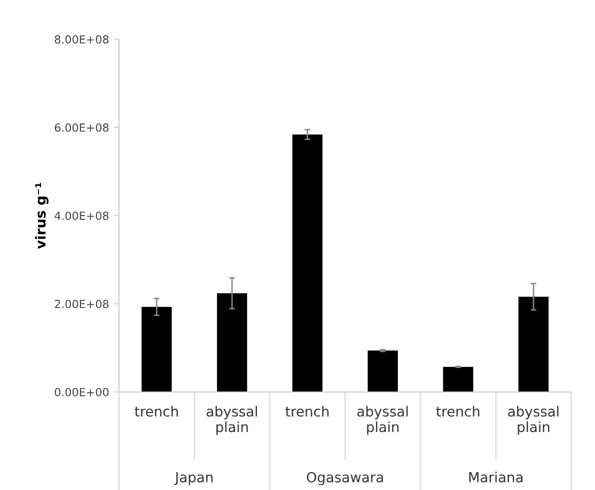 The image size is (595, 490). I want to click on text: Ogasawara, so click(344, 479).